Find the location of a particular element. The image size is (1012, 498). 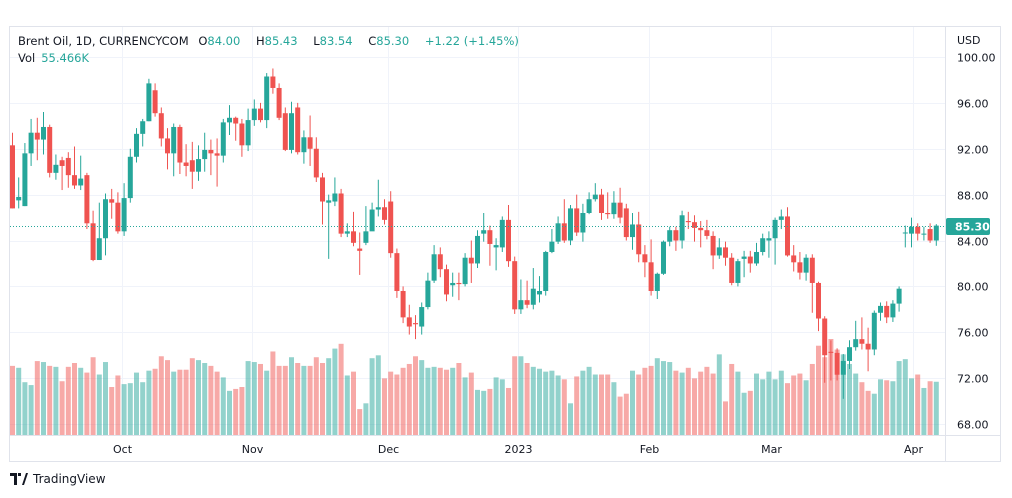

high-label: H is located at coordinates (260, 41).